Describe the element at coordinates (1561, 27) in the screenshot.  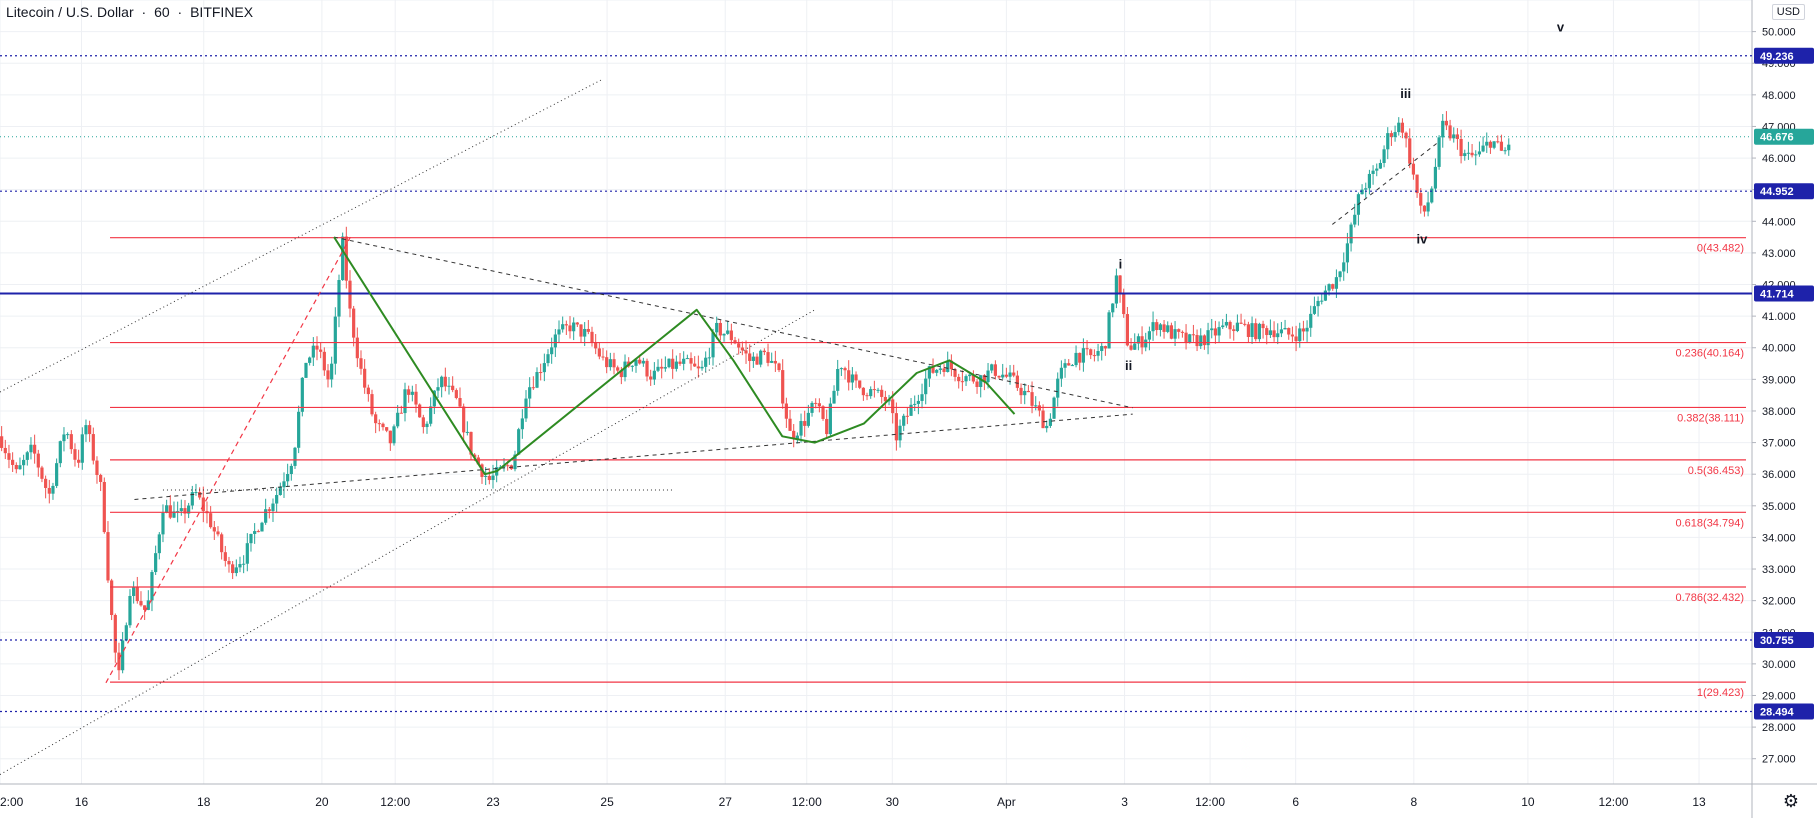
I see `wave-label: v` at that location.